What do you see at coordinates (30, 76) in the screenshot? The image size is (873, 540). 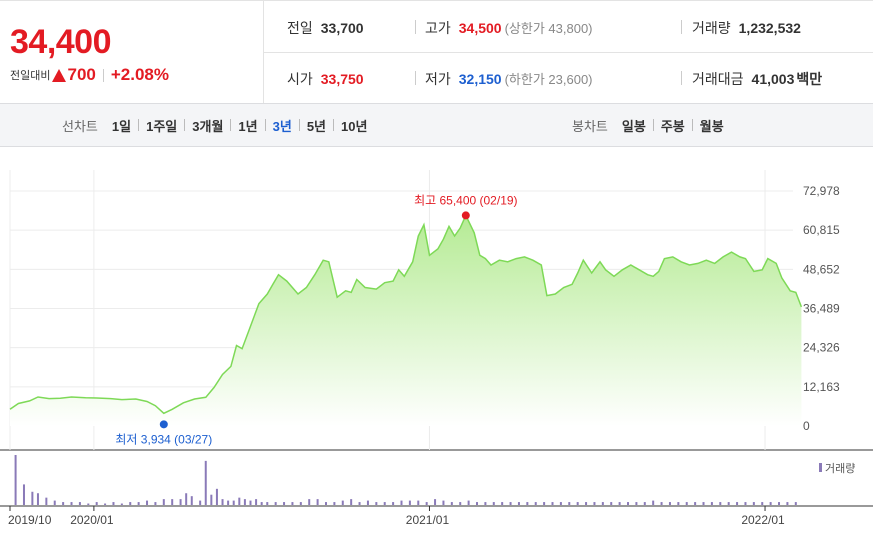 I see `change-label: 전일대비` at bounding box center [30, 76].